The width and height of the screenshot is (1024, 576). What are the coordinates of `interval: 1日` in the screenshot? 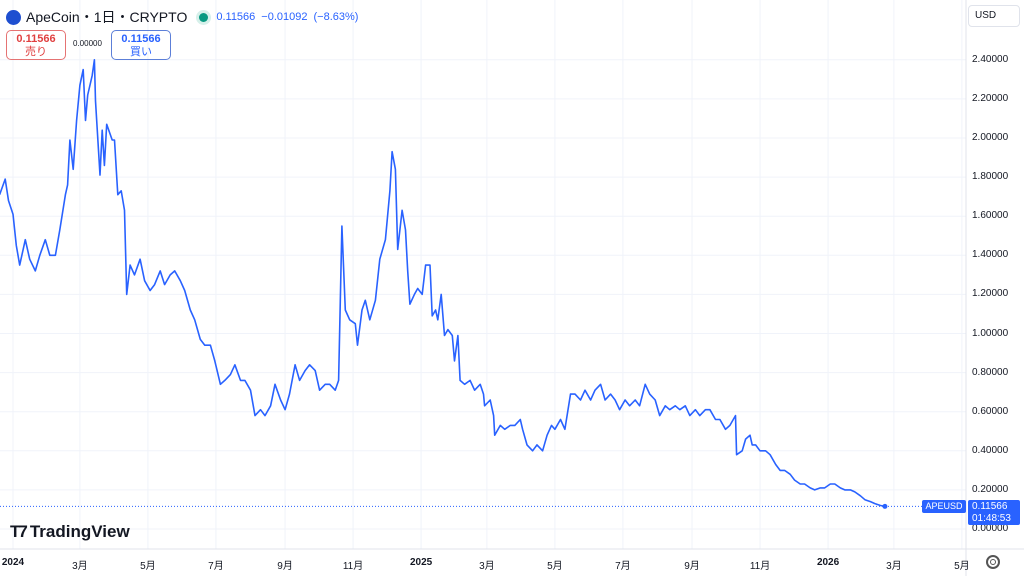 It's located at (104, 17).